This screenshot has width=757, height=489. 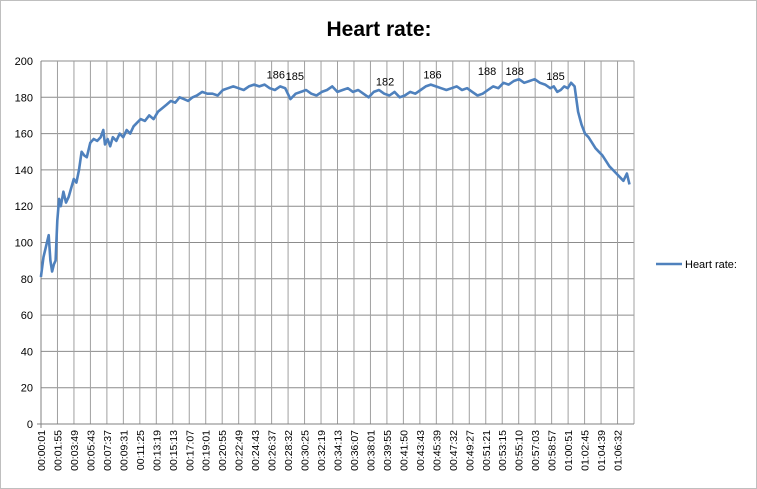 I want to click on x-tick-label: 00:43:43, so click(x=421, y=450).